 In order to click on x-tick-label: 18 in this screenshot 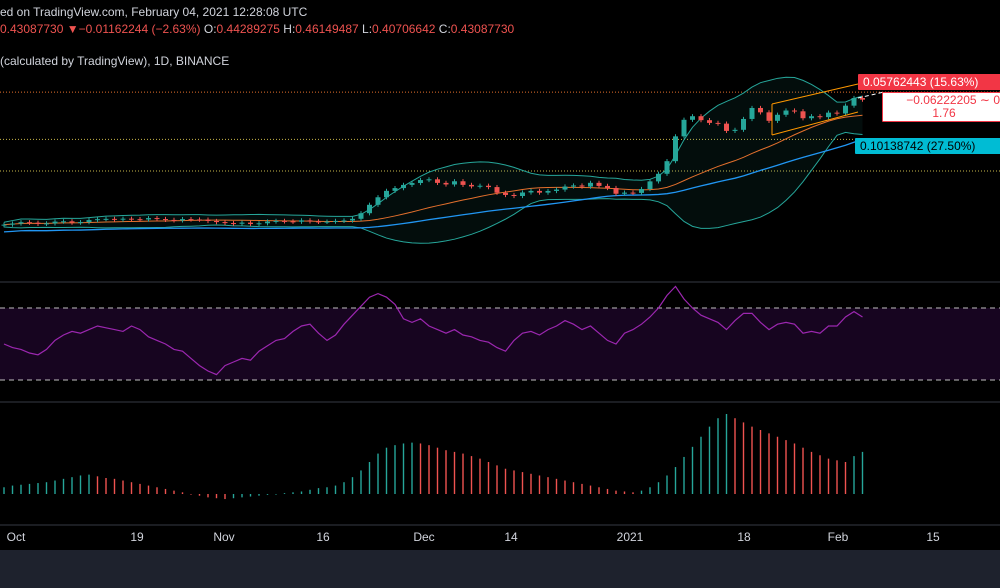, I will do `click(744, 537)`.